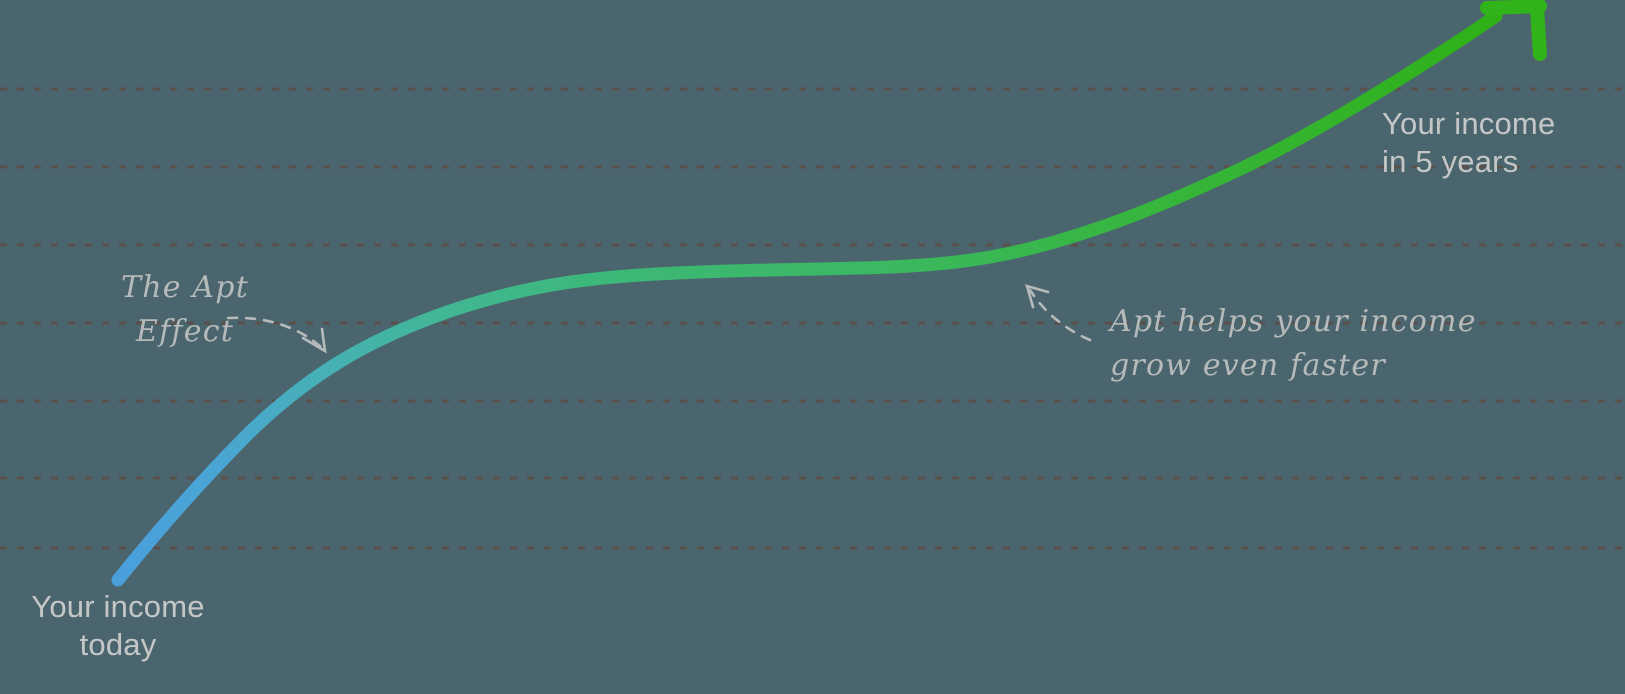  I want to click on apt-helps-pointer-arrow, so click(1060, 315).